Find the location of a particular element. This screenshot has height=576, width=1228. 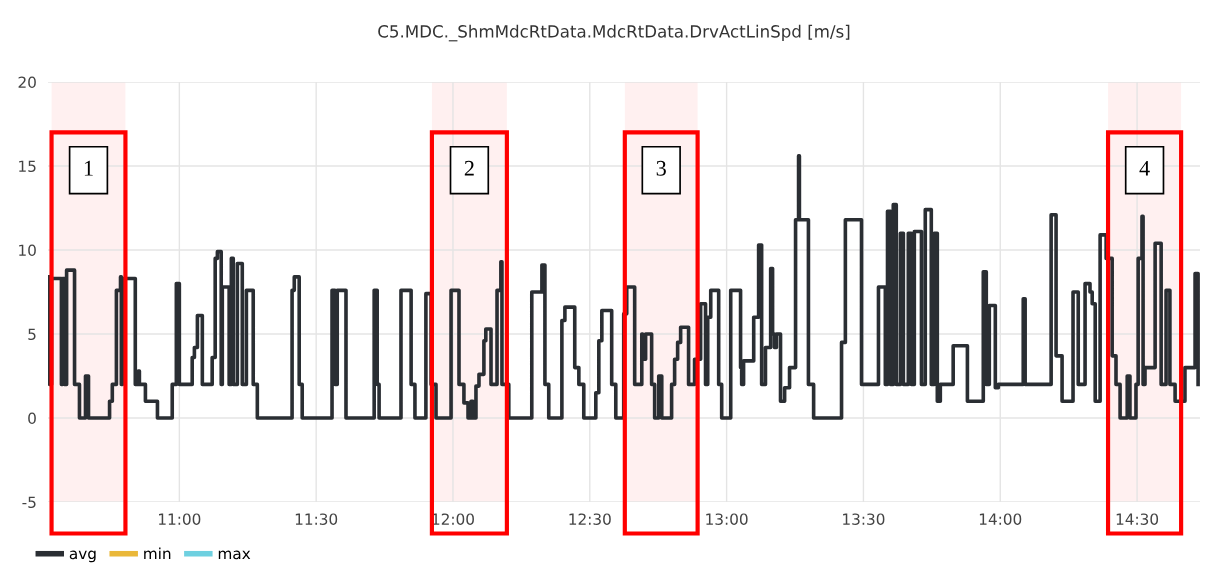

x-tick-label: 12:30 is located at coordinates (590, 519).